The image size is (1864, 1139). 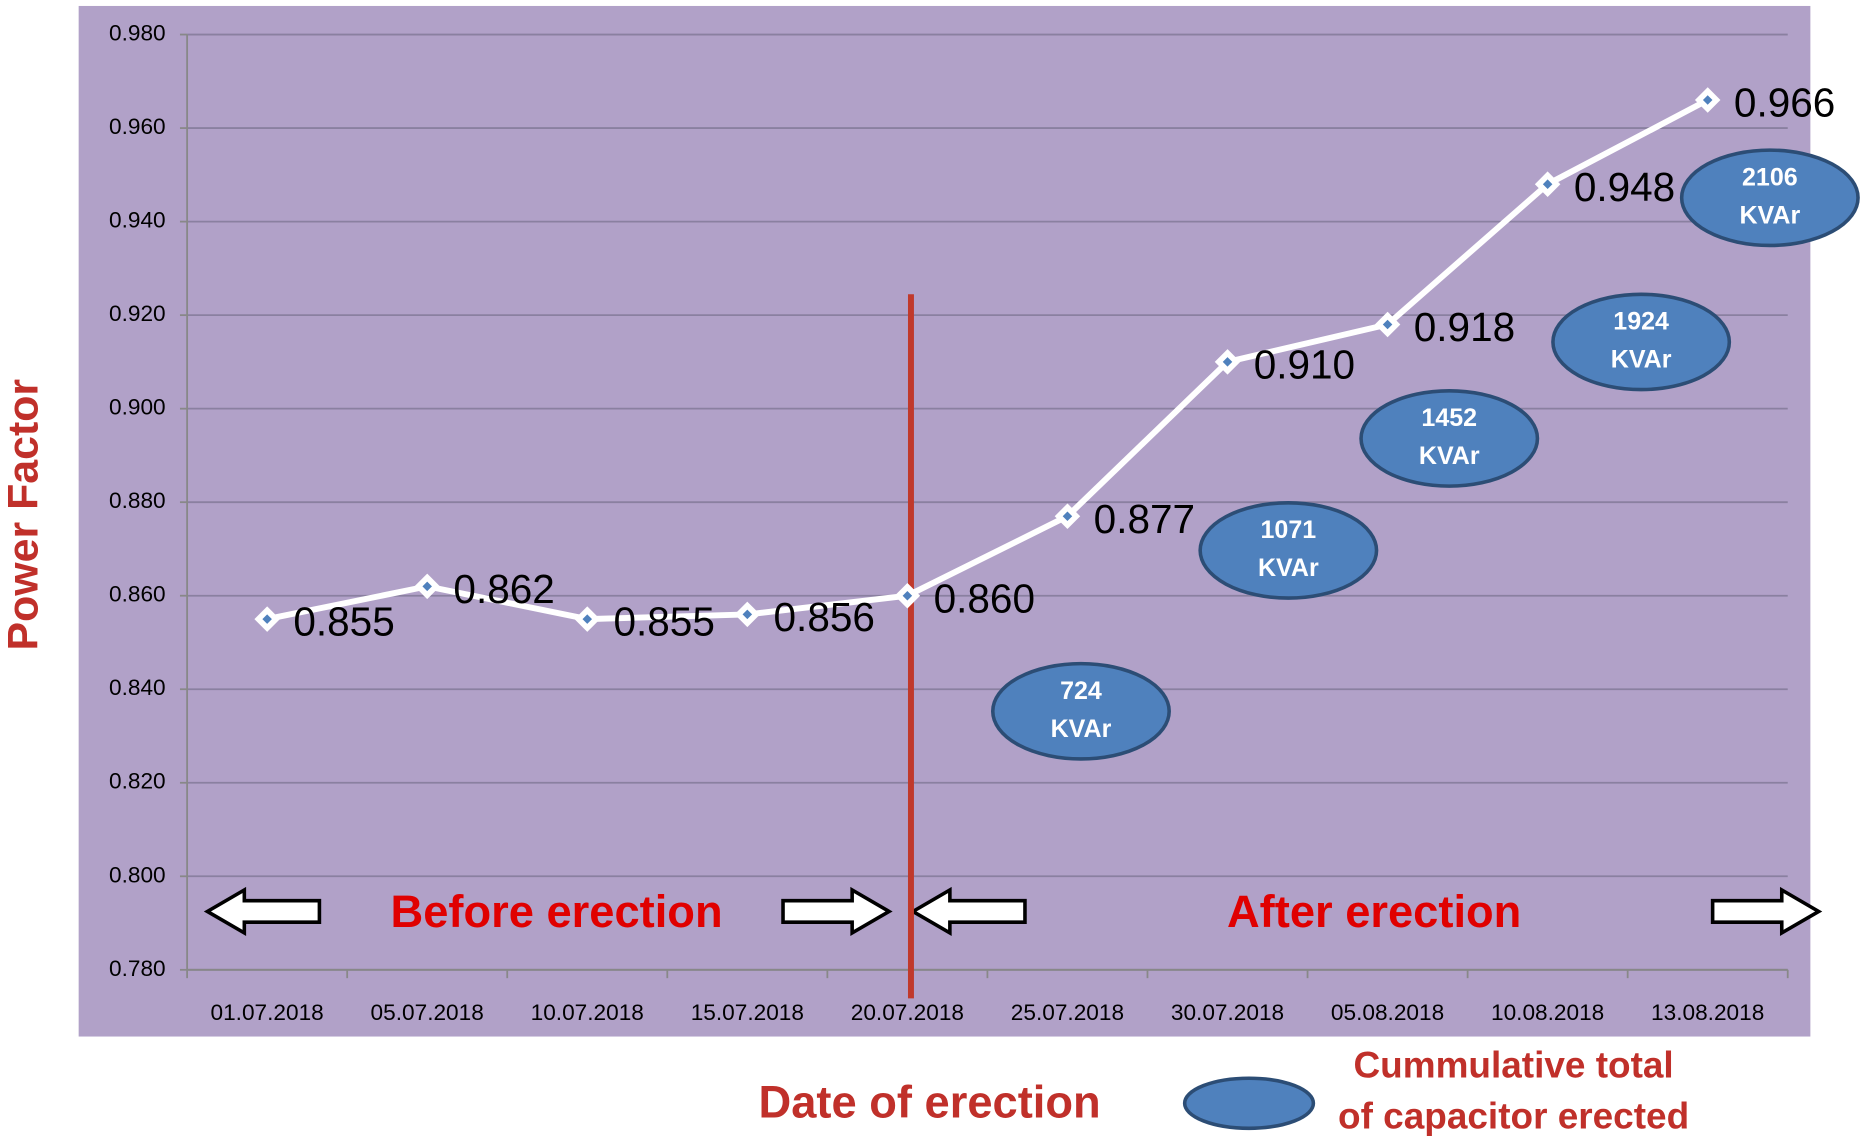 What do you see at coordinates (930, 1102) in the screenshot?
I see `x-axis-label: Date of erection` at bounding box center [930, 1102].